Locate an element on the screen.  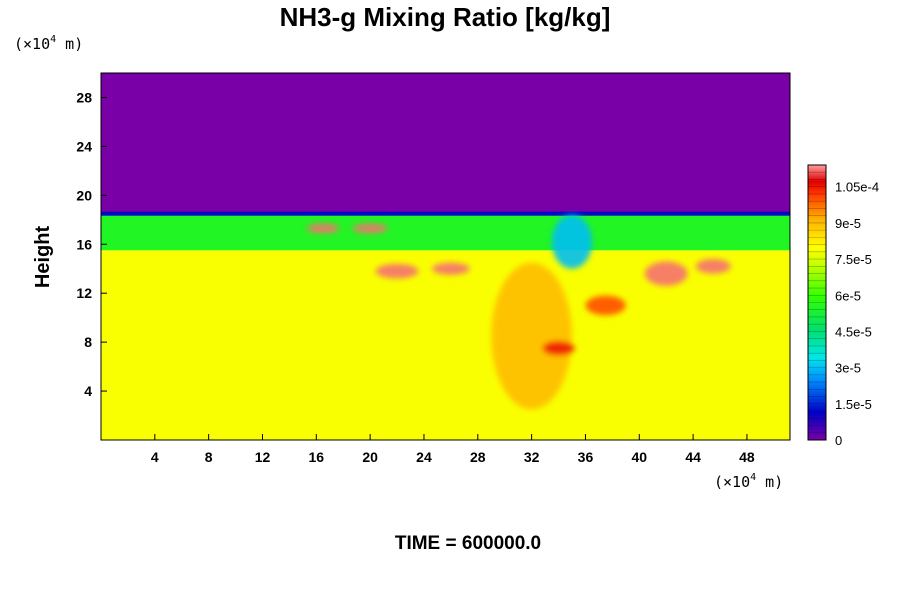
y-tick-label-6: 28 is located at coordinates (84, 97).